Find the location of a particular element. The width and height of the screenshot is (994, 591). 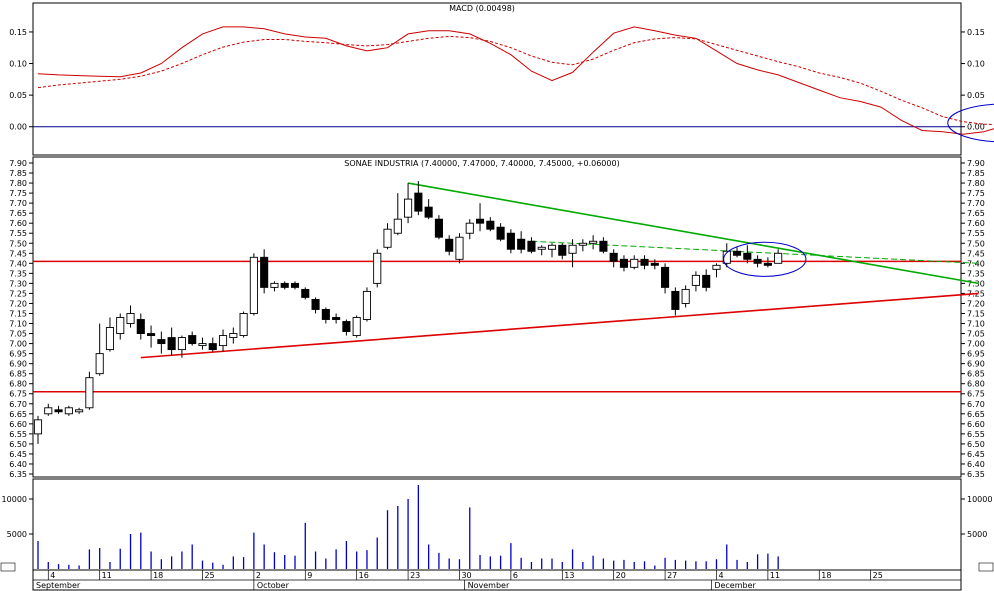

macd-tick-label: 0.15 is located at coordinates (18, 32).